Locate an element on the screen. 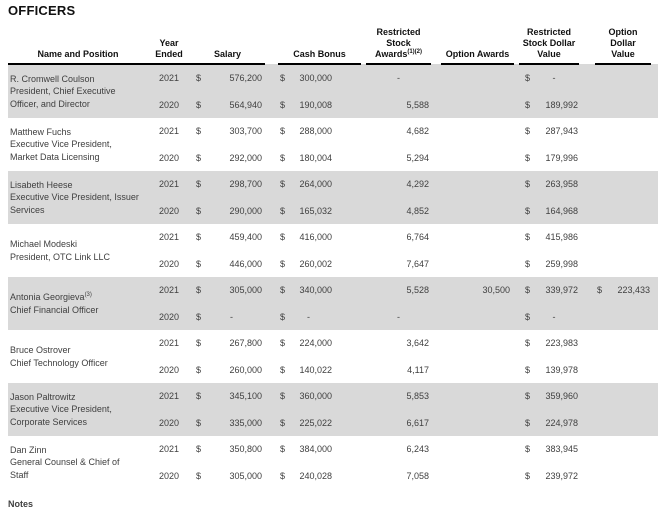  salary-cell-content: $260,000 is located at coordinates (229, 370).